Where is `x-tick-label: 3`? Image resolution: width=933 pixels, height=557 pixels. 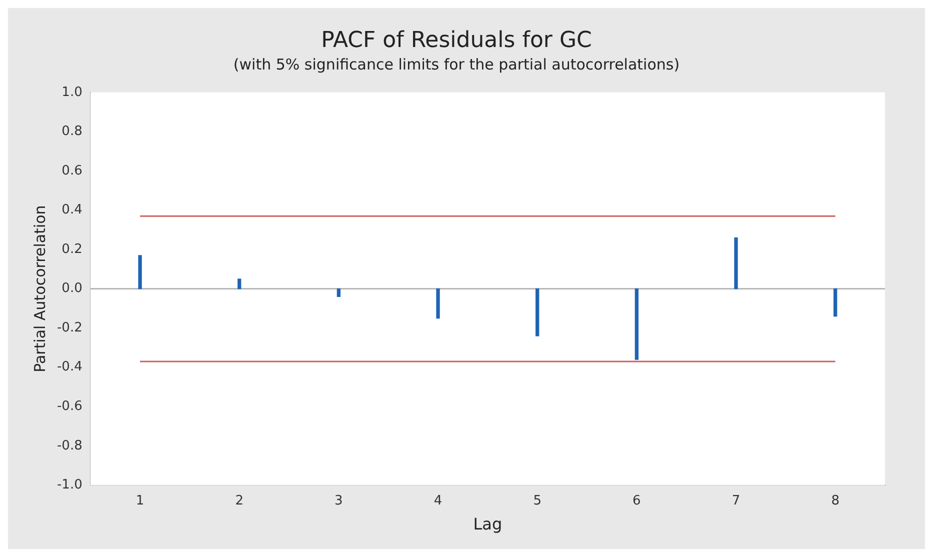
x-tick-label: 3 is located at coordinates (338, 500).